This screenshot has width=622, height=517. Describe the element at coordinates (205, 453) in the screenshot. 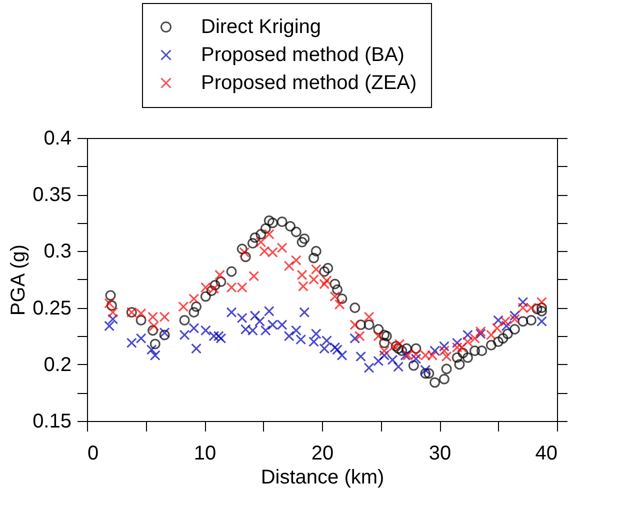

I see `x-tick-label: 10` at that location.